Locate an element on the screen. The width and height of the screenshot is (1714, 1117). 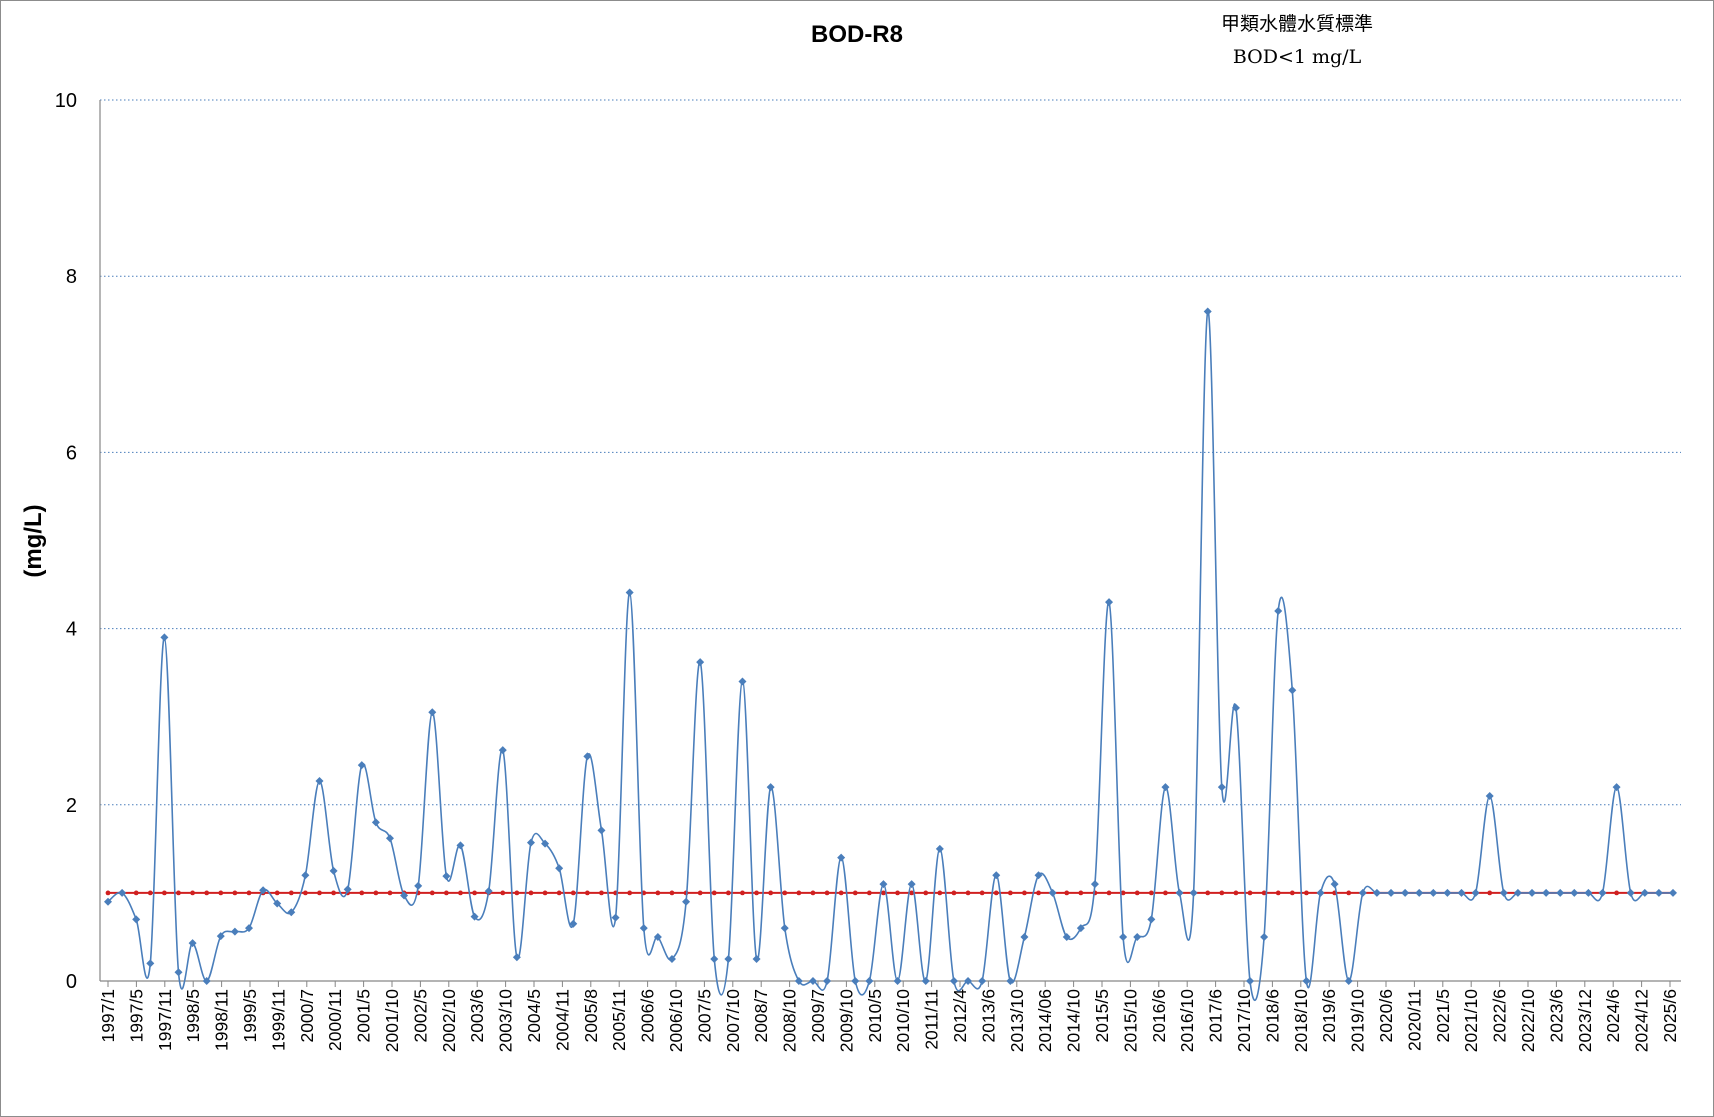
x-tick-label: 2000/11 is located at coordinates (335, 1020).